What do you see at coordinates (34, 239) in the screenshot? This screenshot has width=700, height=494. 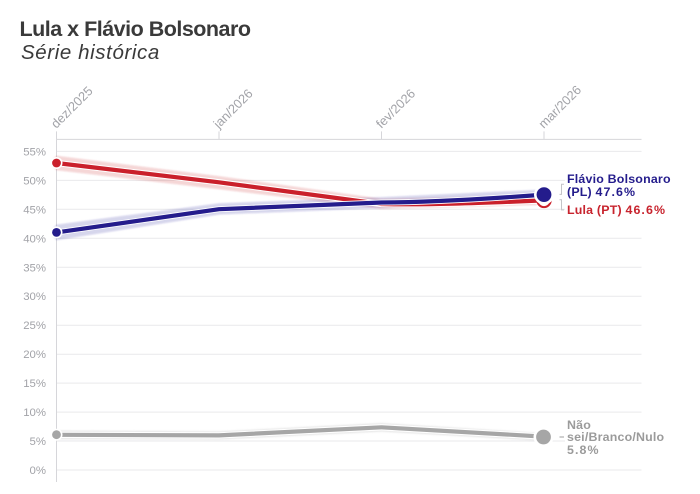 I see `svg-text: 40%` at bounding box center [34, 239].